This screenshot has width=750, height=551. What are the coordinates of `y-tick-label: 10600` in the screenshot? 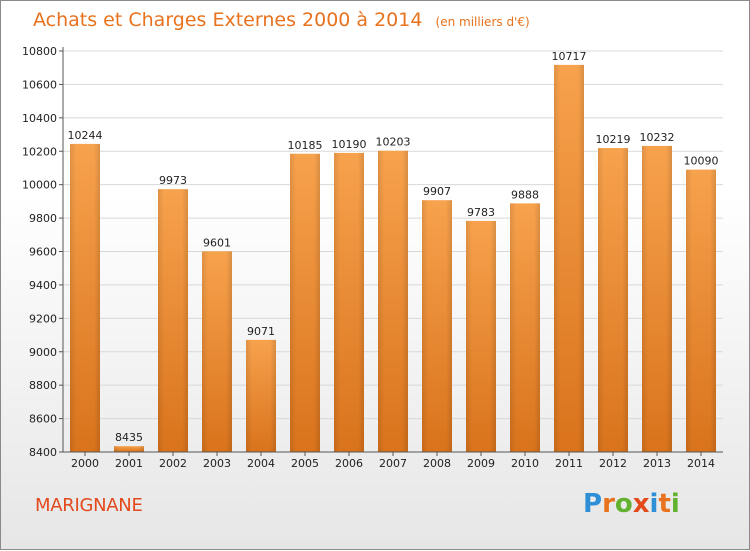 It's located at (39, 84).